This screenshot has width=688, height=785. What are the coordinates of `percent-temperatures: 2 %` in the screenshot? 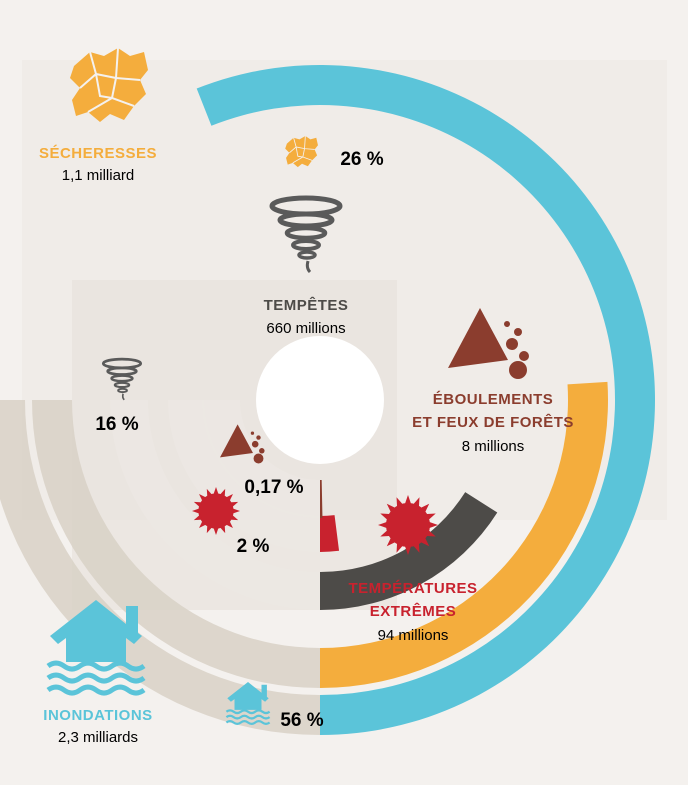 It's located at (253, 546).